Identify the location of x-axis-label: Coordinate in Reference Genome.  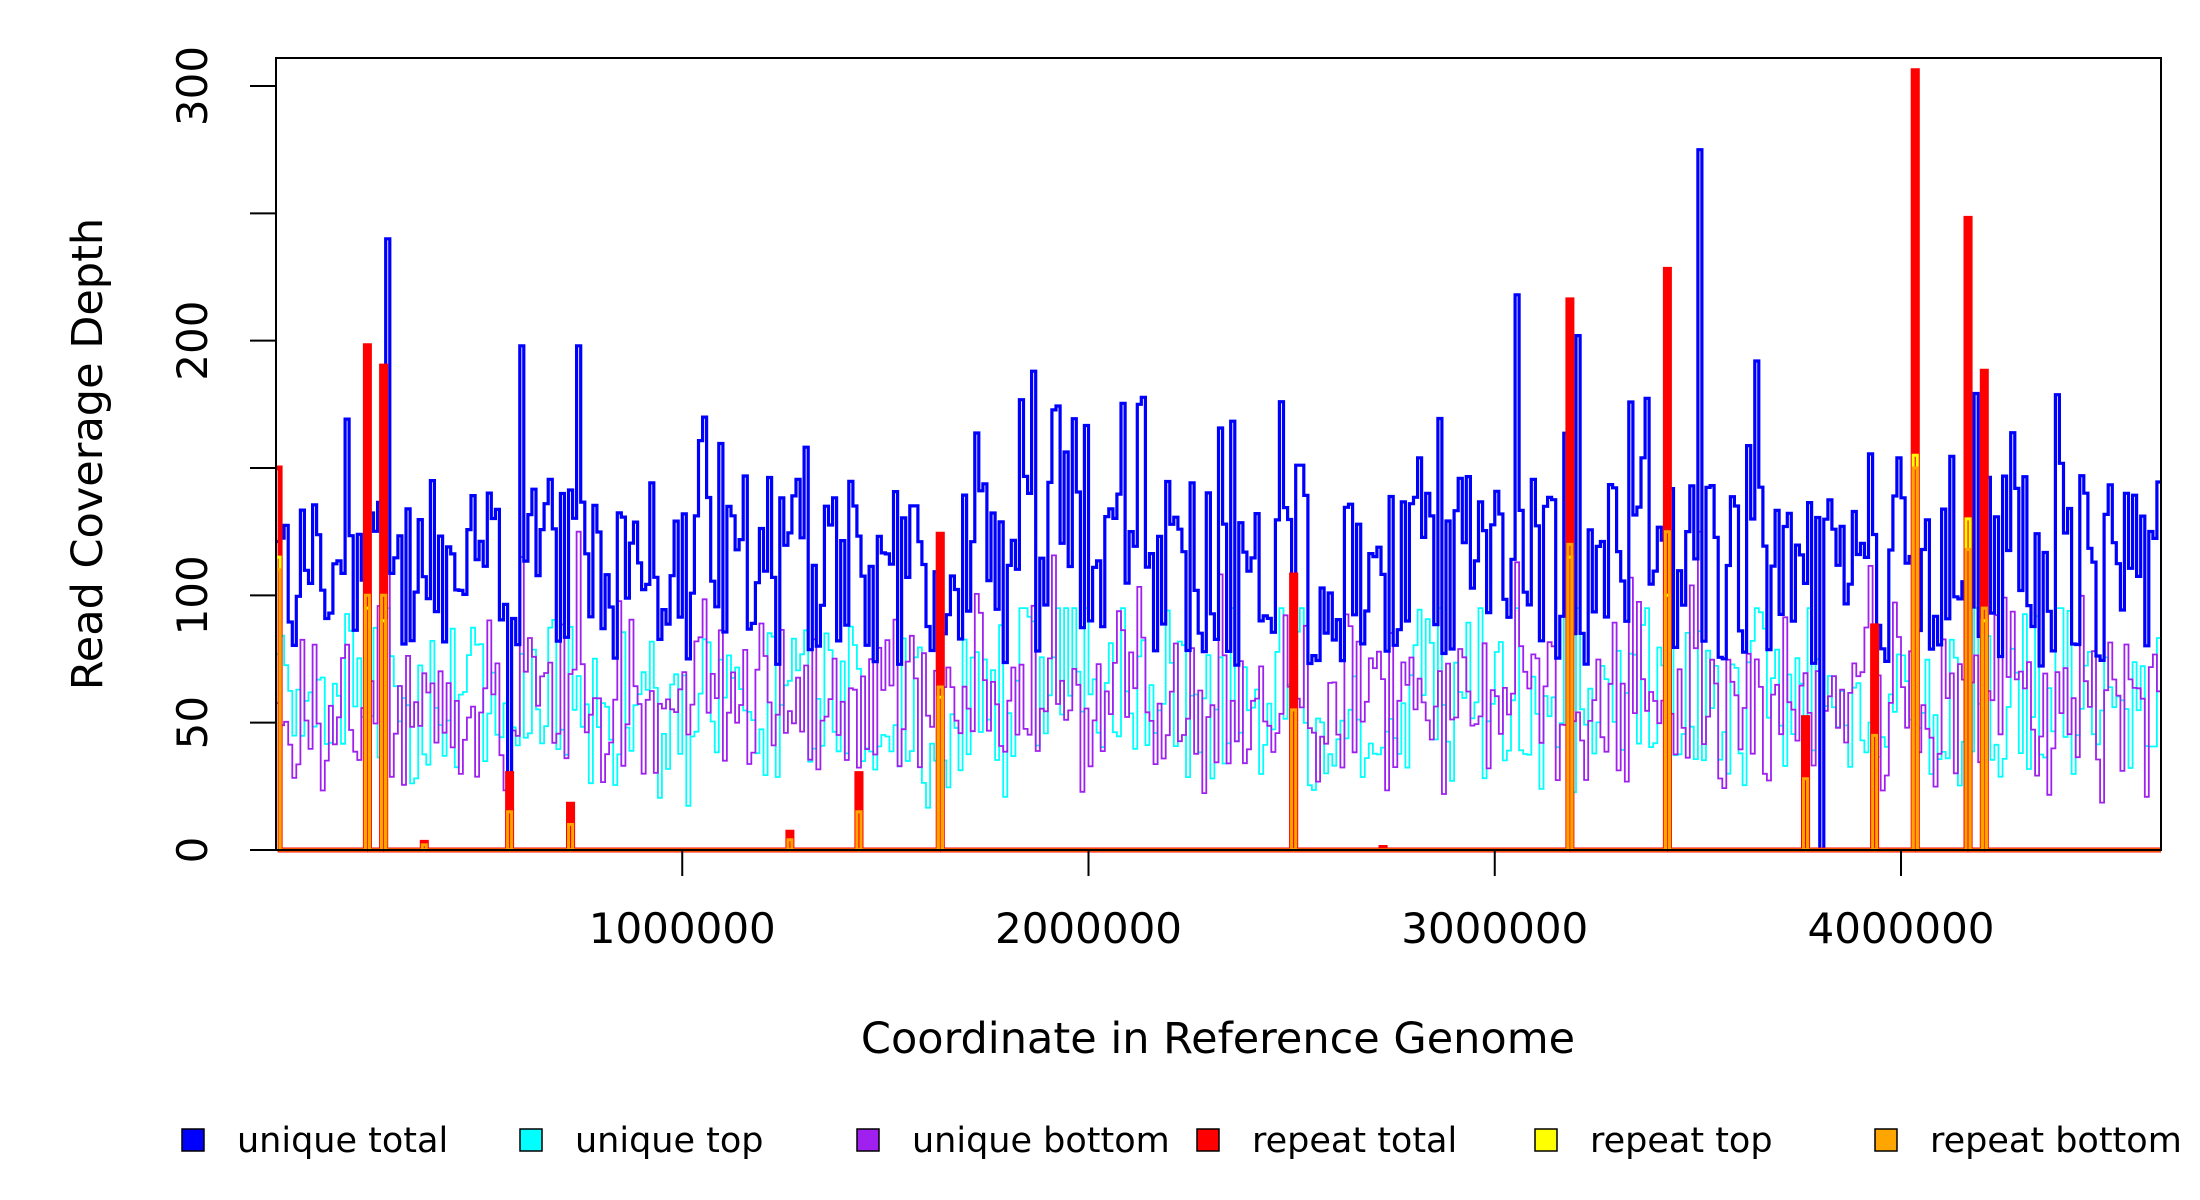
(1218, 1039).